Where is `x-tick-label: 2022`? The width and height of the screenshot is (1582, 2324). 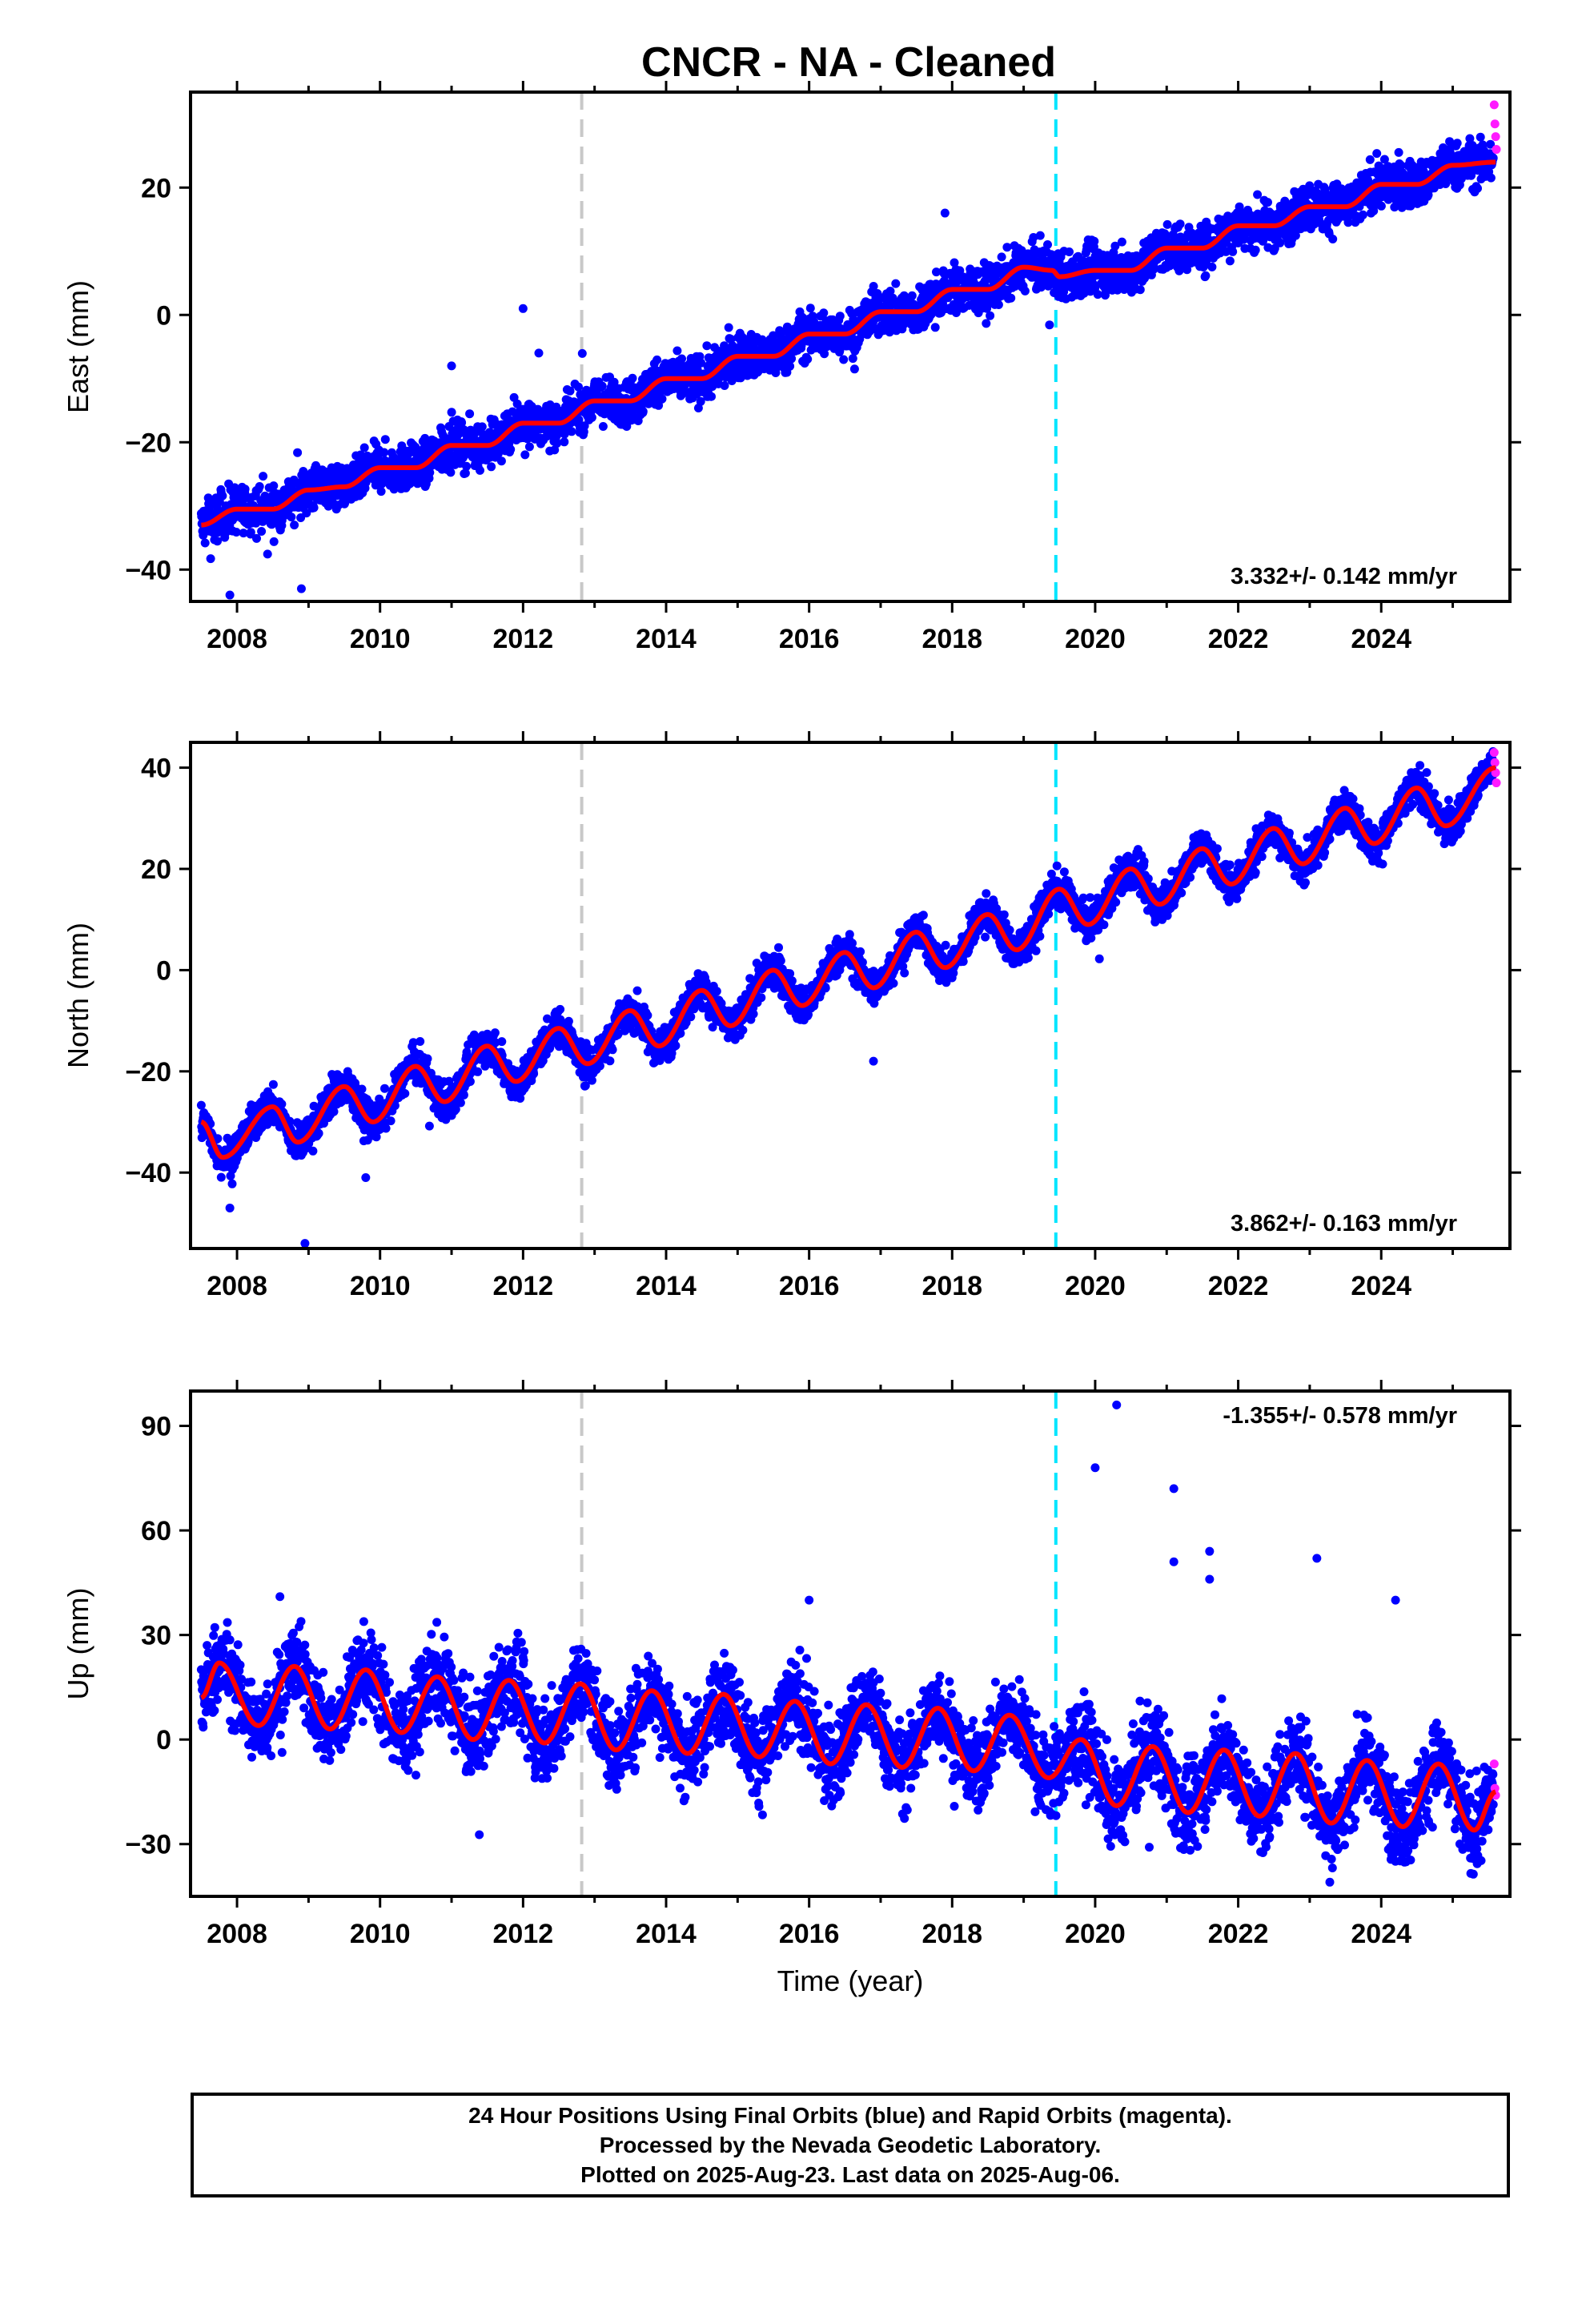
x-tick-label: 2022 is located at coordinates (1238, 639).